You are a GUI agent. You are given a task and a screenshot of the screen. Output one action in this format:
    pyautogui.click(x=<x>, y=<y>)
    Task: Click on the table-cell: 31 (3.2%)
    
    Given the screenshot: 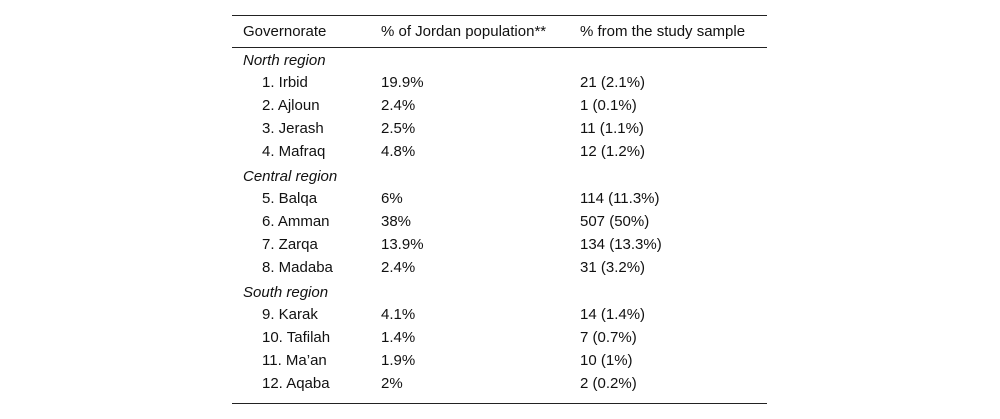 What is the action you would take?
    pyautogui.click(x=613, y=267)
    